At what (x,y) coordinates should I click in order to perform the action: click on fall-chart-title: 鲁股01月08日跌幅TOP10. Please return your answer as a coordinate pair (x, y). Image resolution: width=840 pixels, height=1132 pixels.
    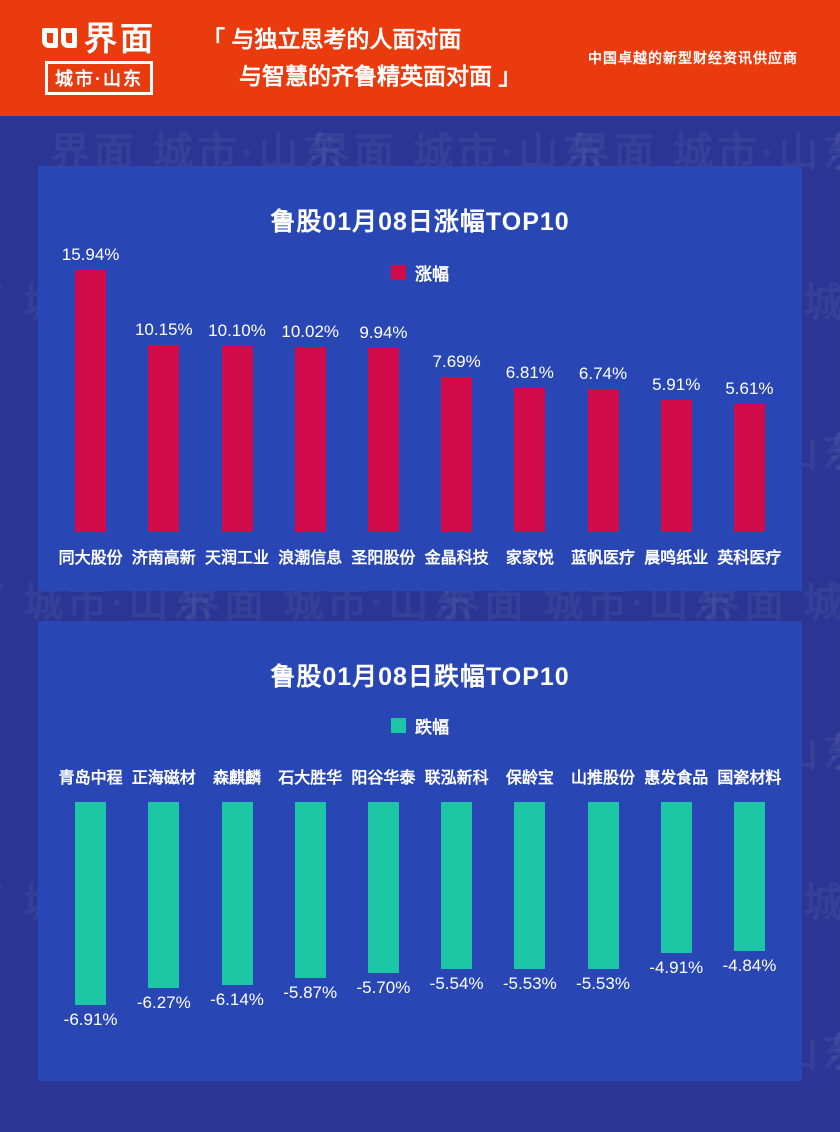
    Looking at the image, I should click on (420, 677).